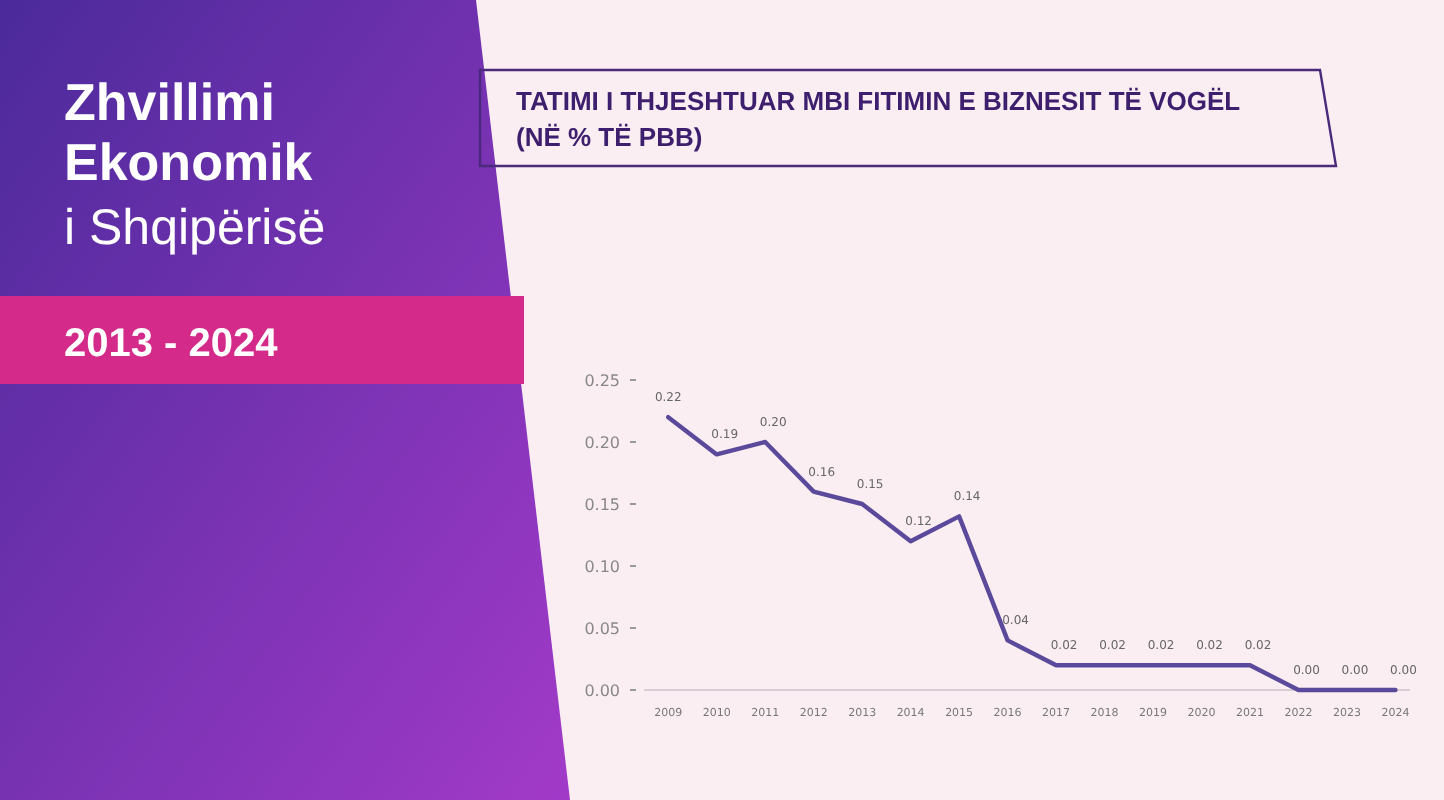 This screenshot has height=800, width=1444. What do you see at coordinates (195, 228) in the screenshot?
I see `text: i Shqipërisë` at bounding box center [195, 228].